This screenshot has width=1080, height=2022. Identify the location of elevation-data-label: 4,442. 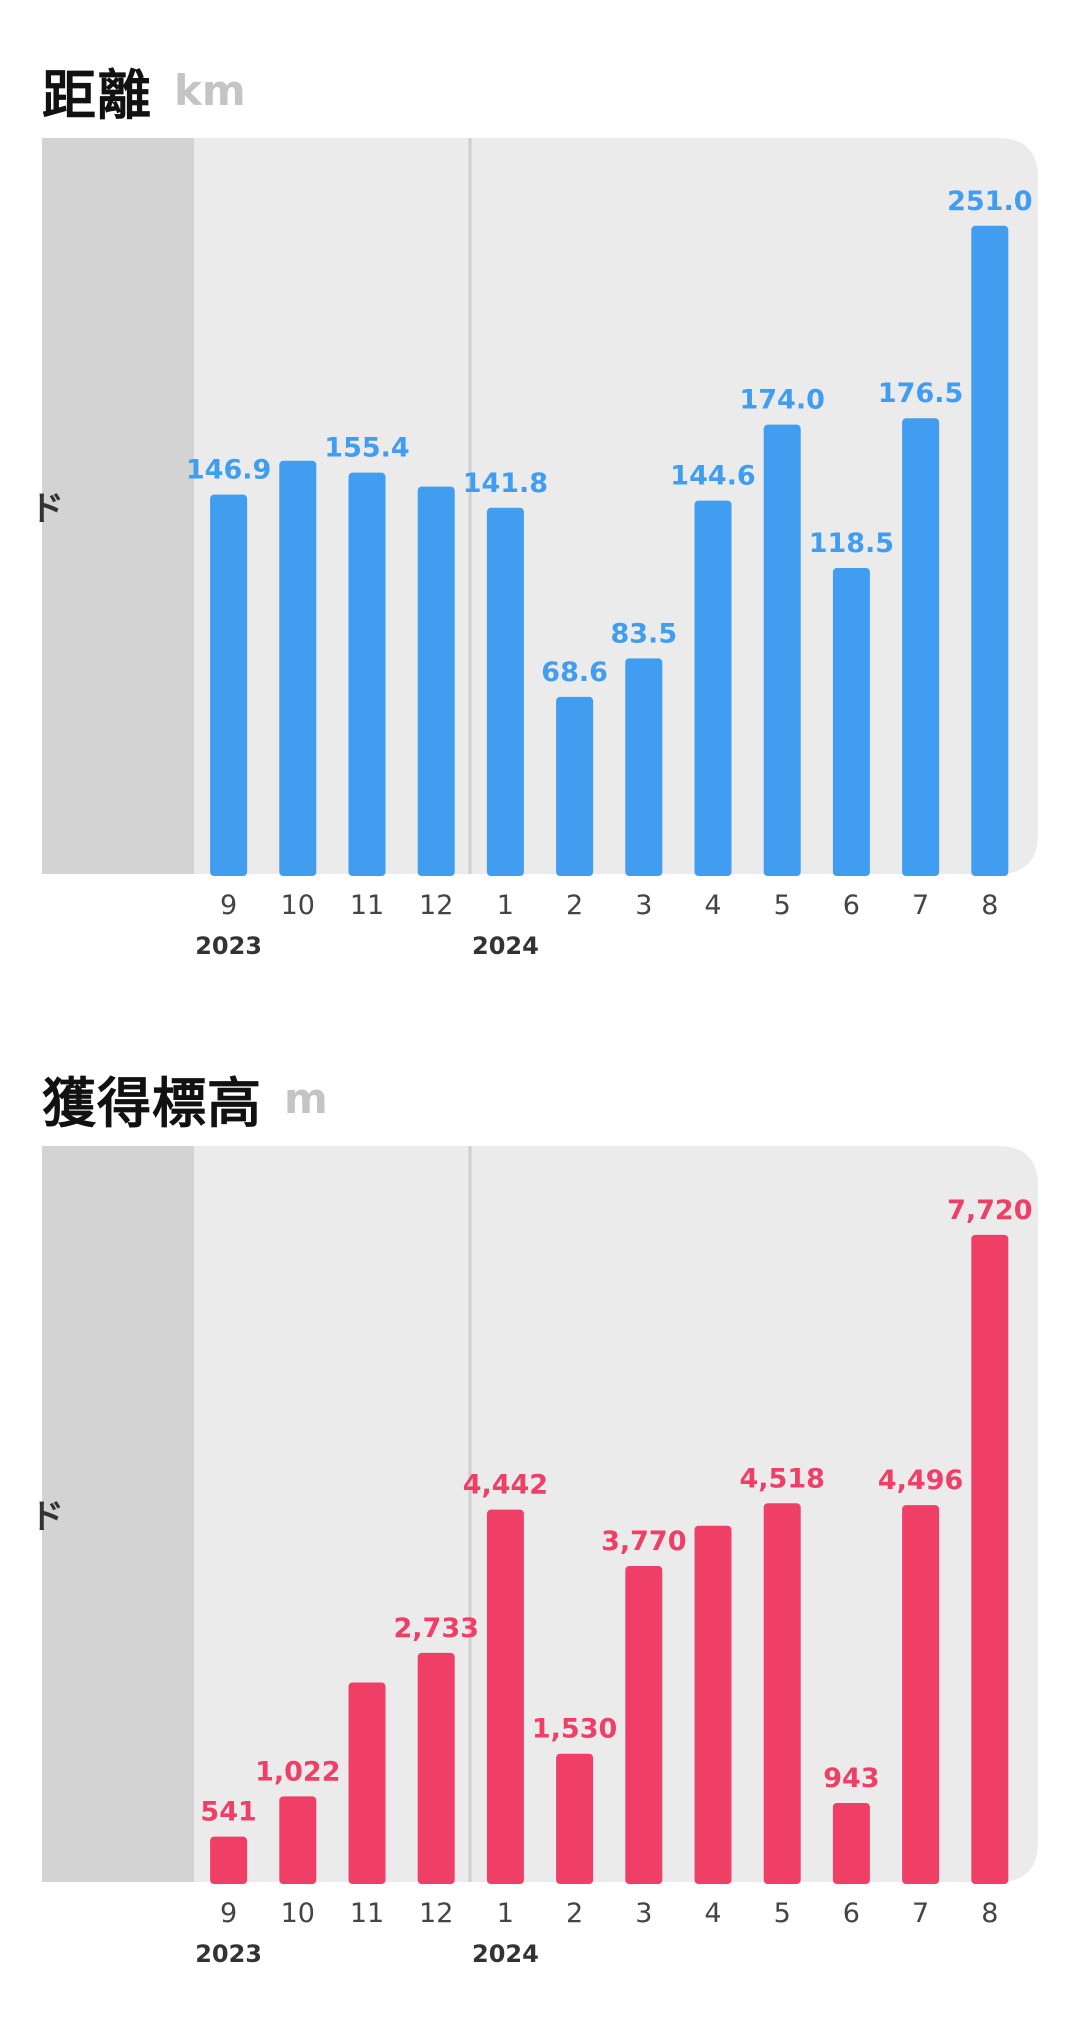
(505, 1485).